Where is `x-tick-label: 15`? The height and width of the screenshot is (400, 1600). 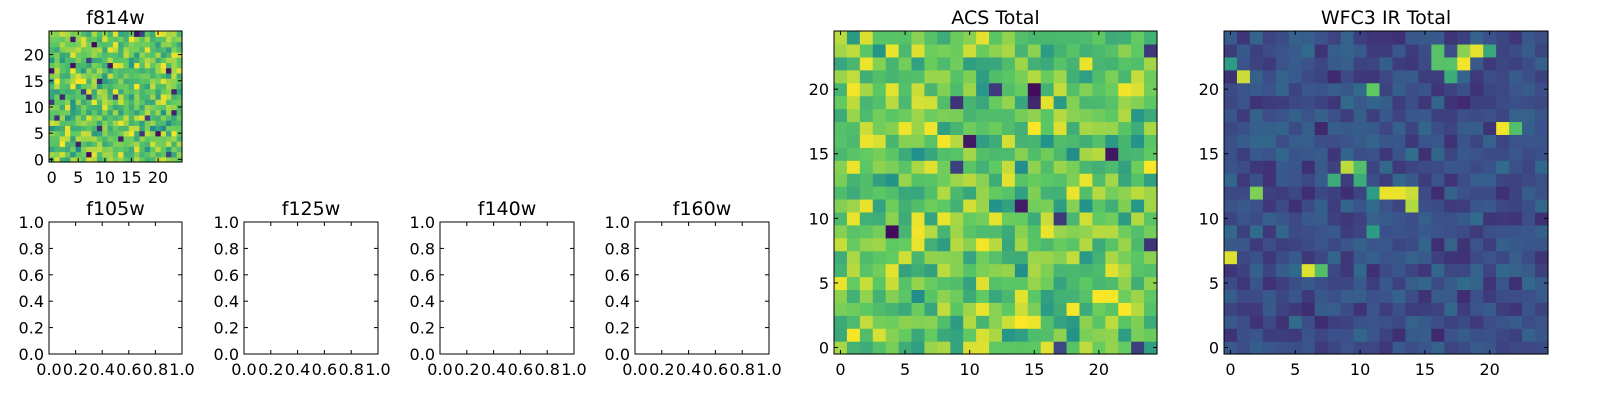 x-tick-label: 15 is located at coordinates (1425, 369).